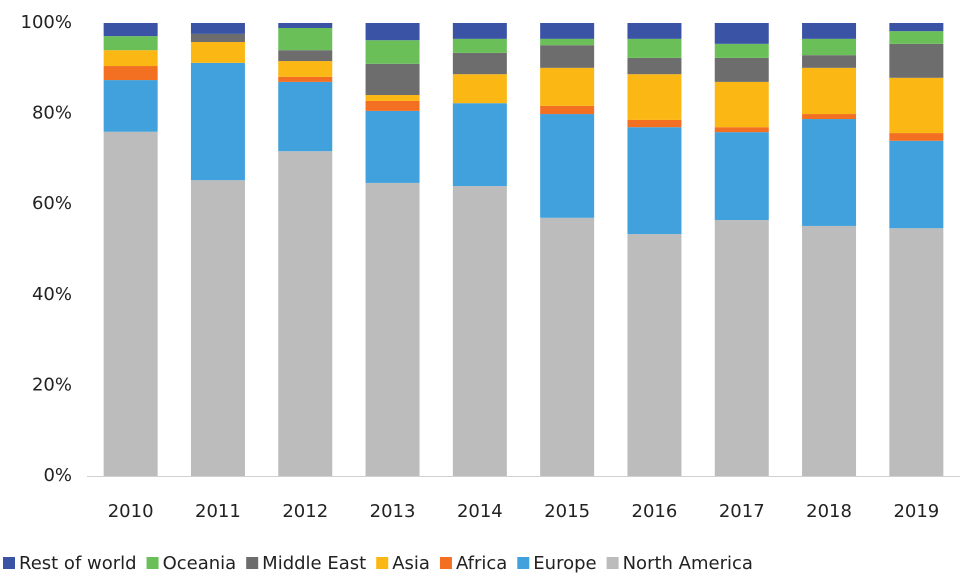 The image size is (961, 580). I want to click on legend-label: Europe, so click(564, 563).